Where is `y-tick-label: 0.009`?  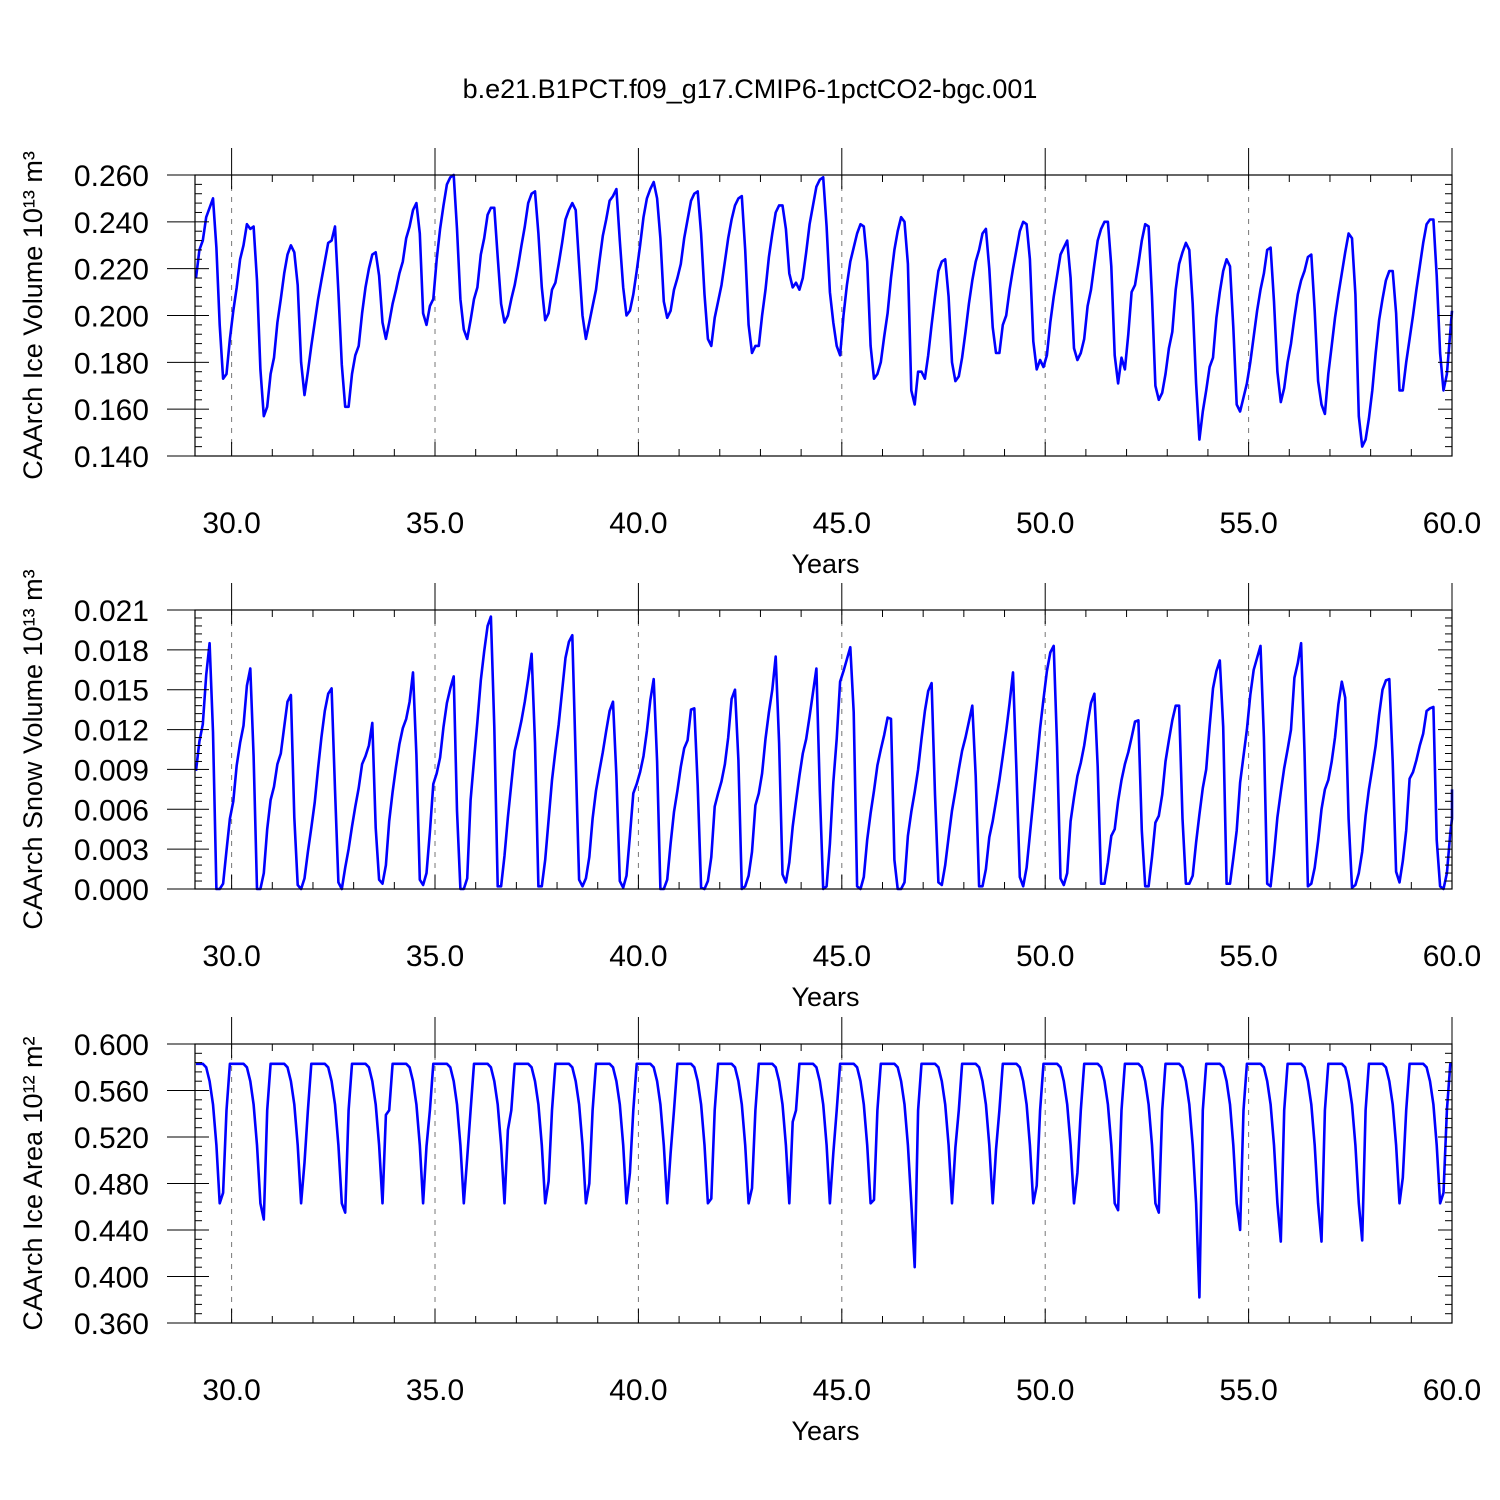
y-tick-label: 0.009 is located at coordinates (111, 770).